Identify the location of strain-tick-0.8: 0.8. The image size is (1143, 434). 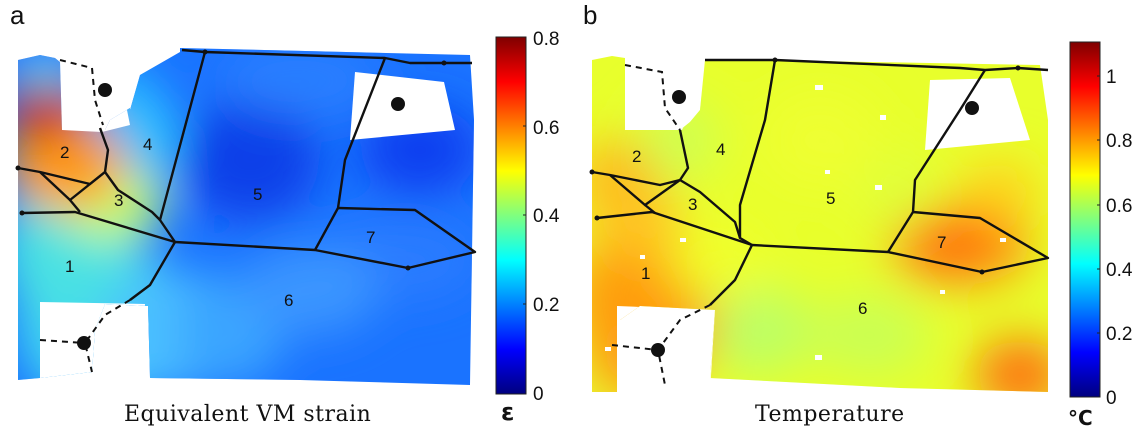
(546, 39).